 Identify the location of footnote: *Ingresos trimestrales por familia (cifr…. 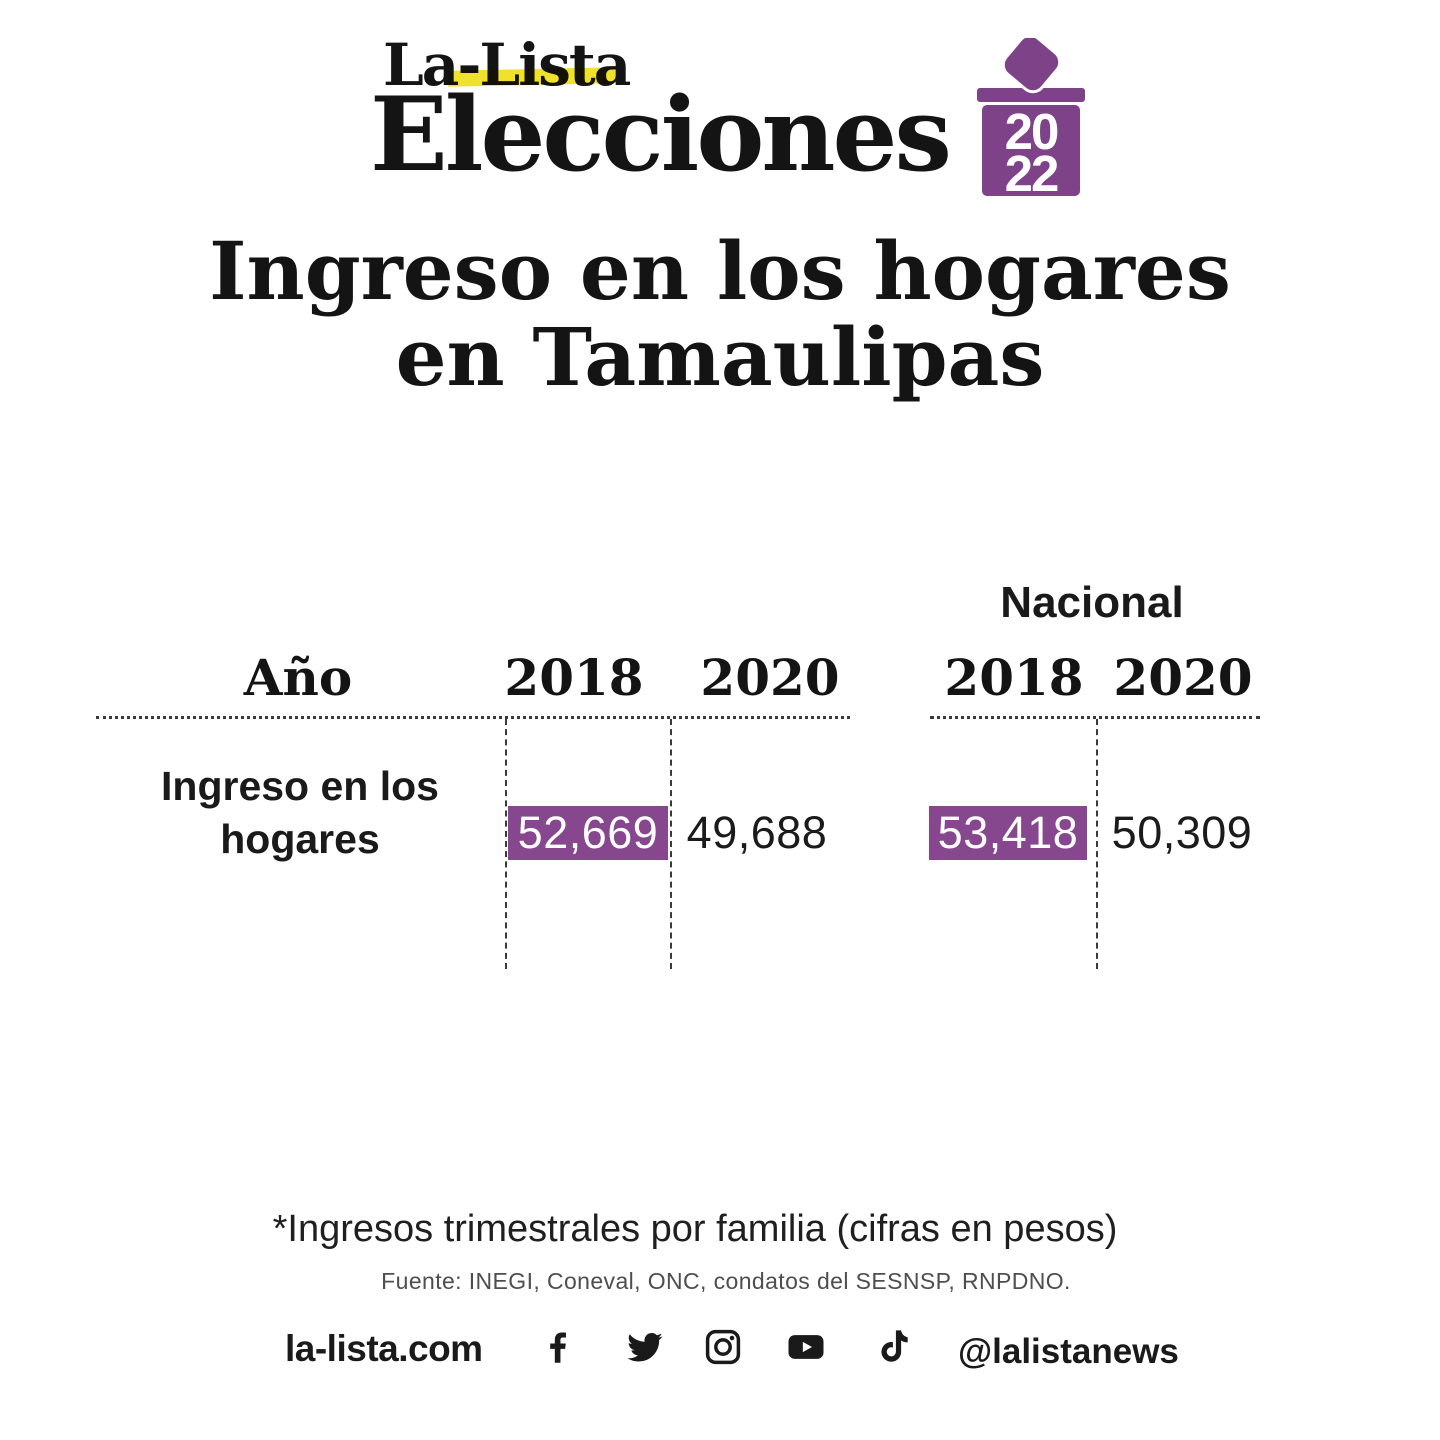
(695, 1229).